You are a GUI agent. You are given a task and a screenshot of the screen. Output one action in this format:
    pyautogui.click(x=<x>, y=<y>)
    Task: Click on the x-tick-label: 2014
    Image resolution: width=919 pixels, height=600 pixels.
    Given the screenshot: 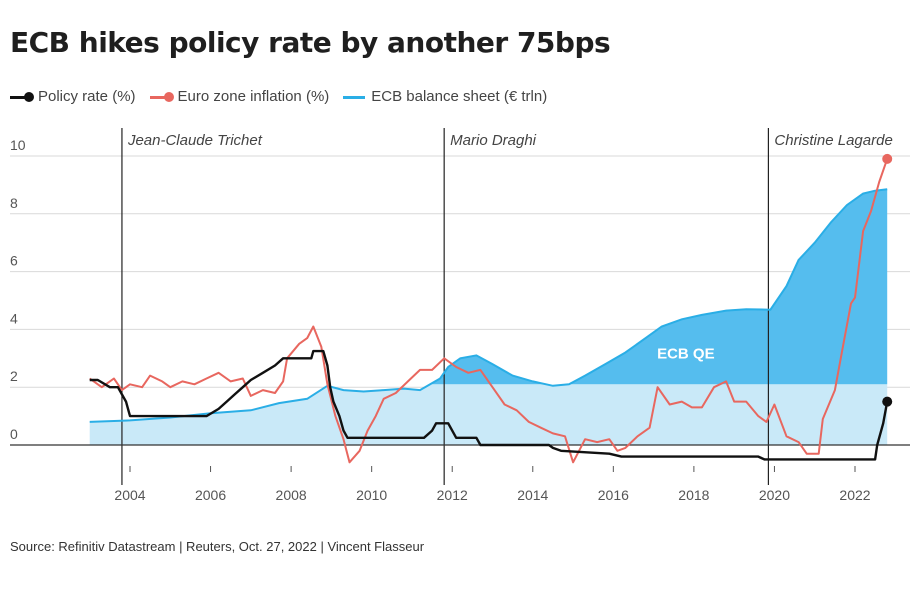 What is the action you would take?
    pyautogui.click(x=532, y=495)
    